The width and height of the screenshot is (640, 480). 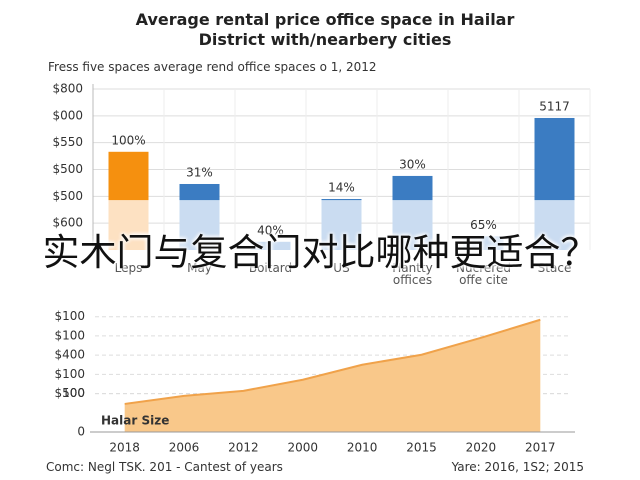 What do you see at coordinates (554, 268) in the screenshot?
I see `x-tick-label: Stace` at bounding box center [554, 268].